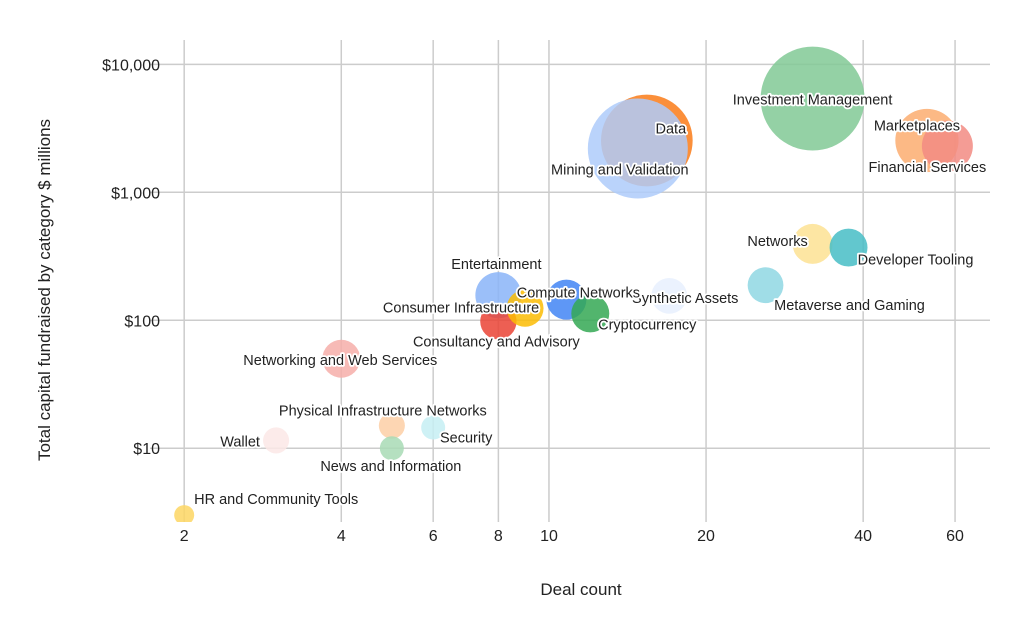 The image size is (1024, 638). Describe the element at coordinates (276, 500) in the screenshot. I see `bubble-label: HR and Community Tools` at that location.